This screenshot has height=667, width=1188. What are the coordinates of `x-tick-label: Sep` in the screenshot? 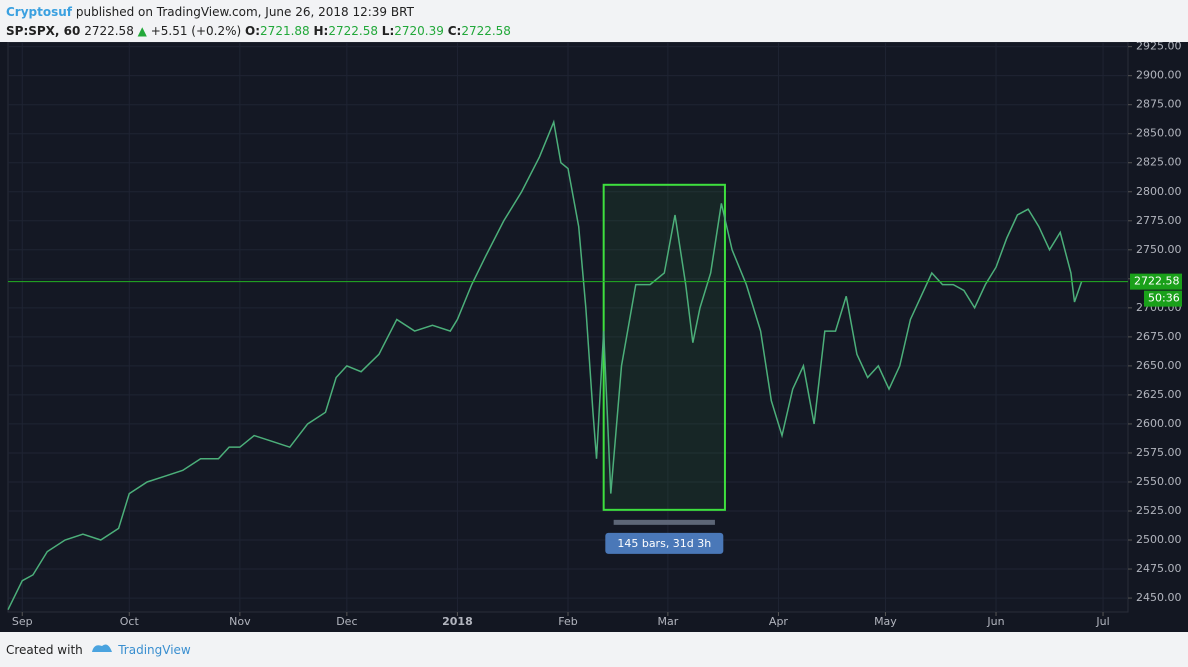 It's located at (22, 621).